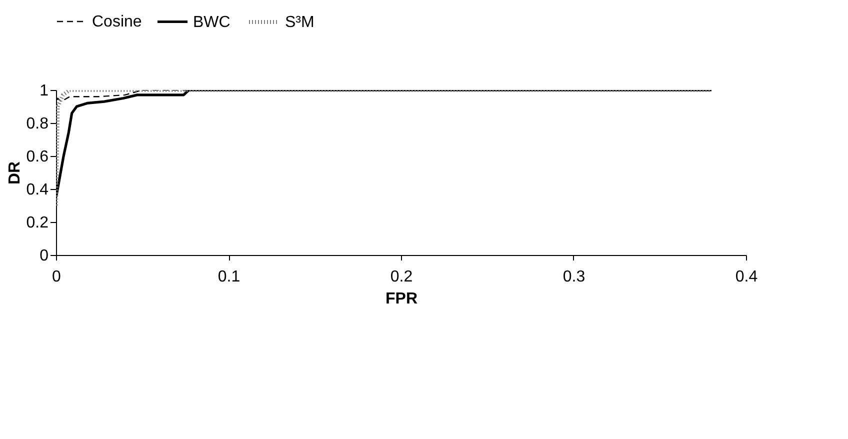 The width and height of the screenshot is (848, 439). I want to click on y-tick-label: 0.8, so click(37, 124).